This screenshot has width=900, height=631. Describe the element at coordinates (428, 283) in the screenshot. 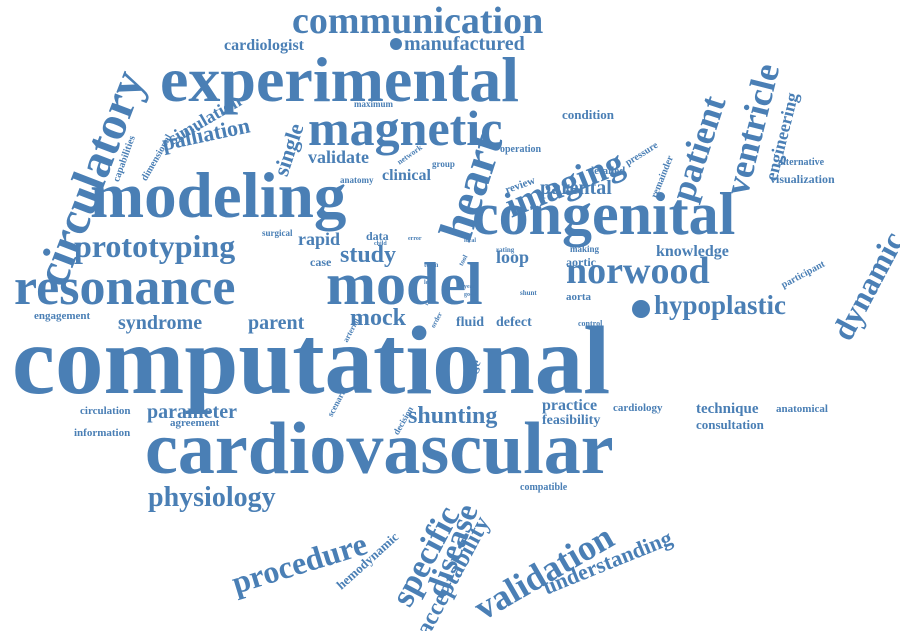

I see `word-left: left` at that location.